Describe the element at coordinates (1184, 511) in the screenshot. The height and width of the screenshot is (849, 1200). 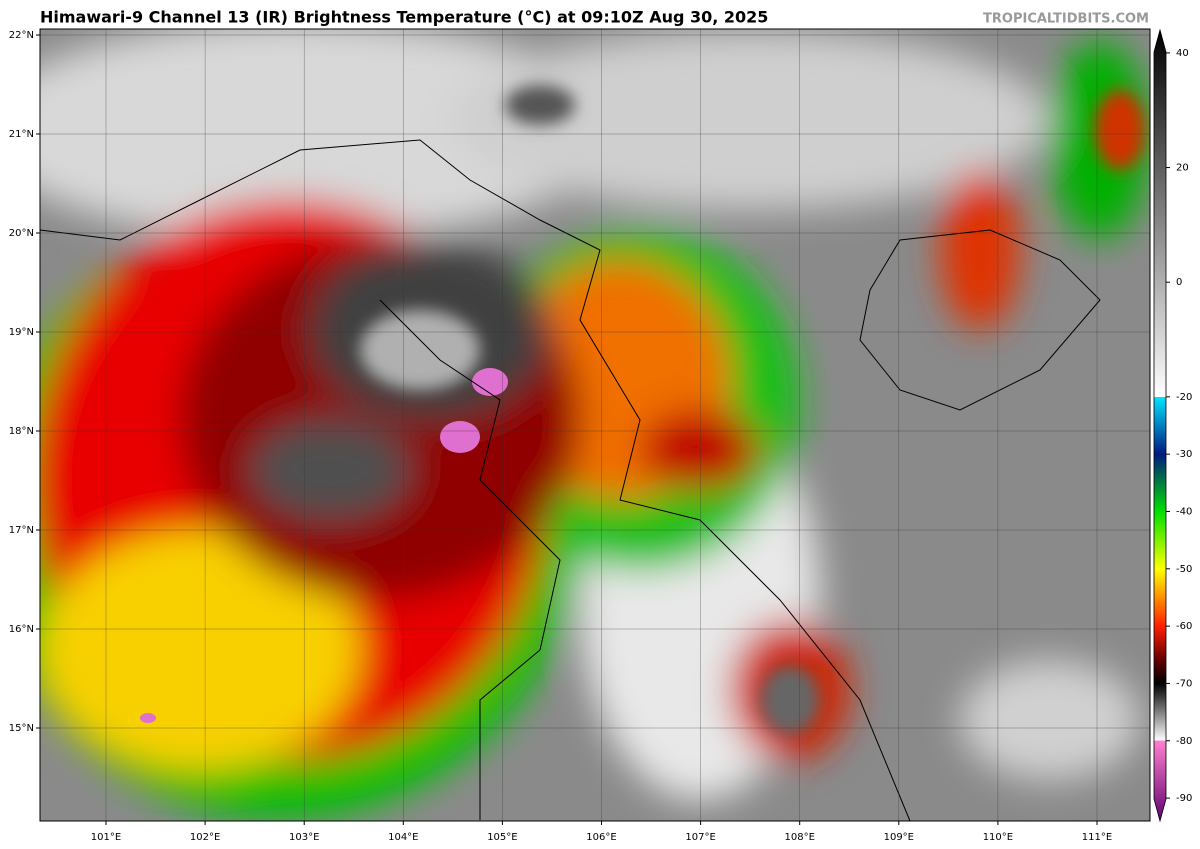
I see `colorbar-tick-label: -40` at that location.